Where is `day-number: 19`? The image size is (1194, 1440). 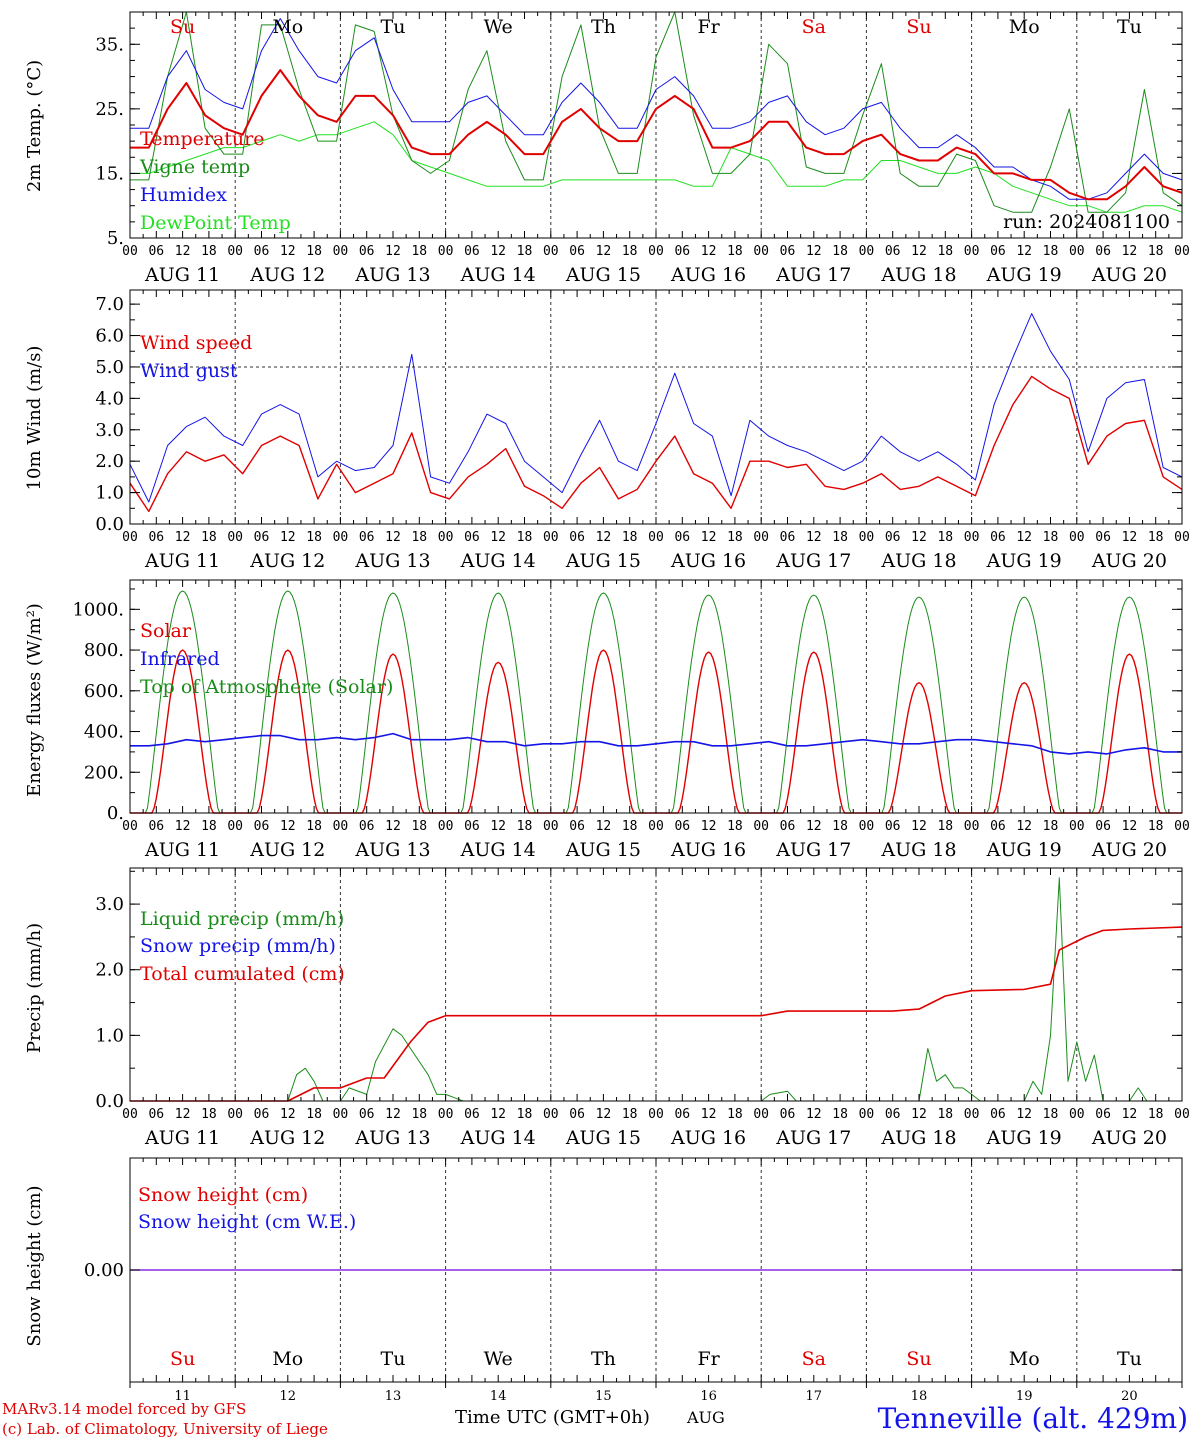 day-number: 19 is located at coordinates (1024, 1396).